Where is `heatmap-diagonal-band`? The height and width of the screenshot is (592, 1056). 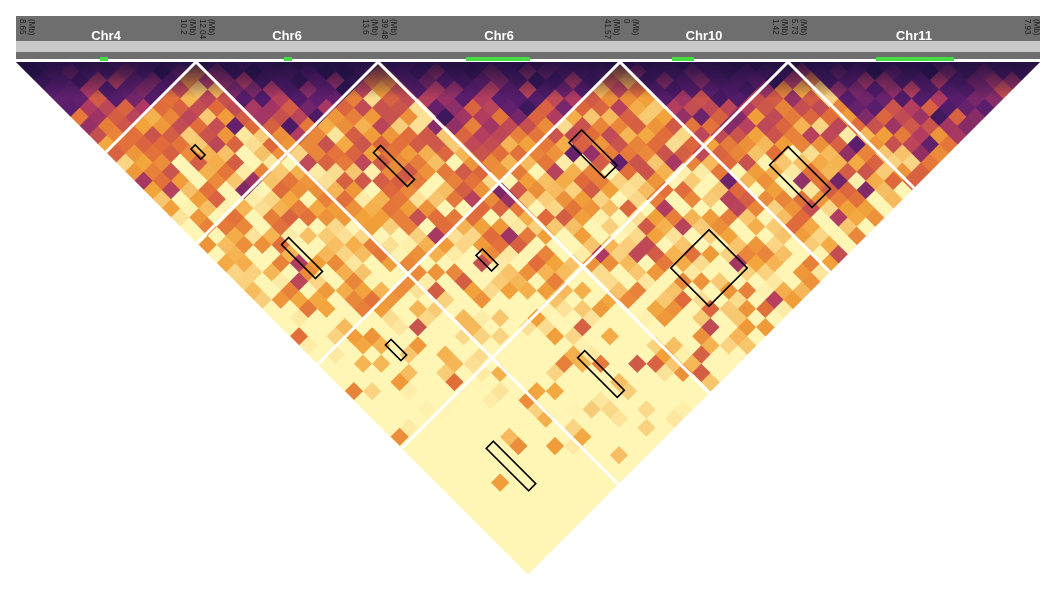 heatmap-diagonal-band is located at coordinates (528, 80).